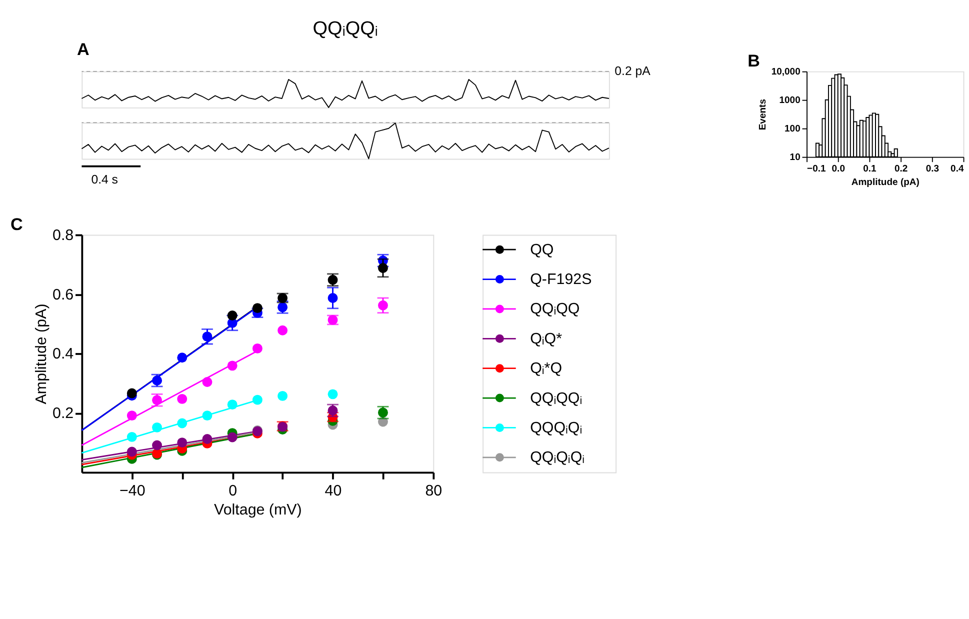 The height and width of the screenshot is (619, 969). I want to click on x-tick-label: 80, so click(433, 491).